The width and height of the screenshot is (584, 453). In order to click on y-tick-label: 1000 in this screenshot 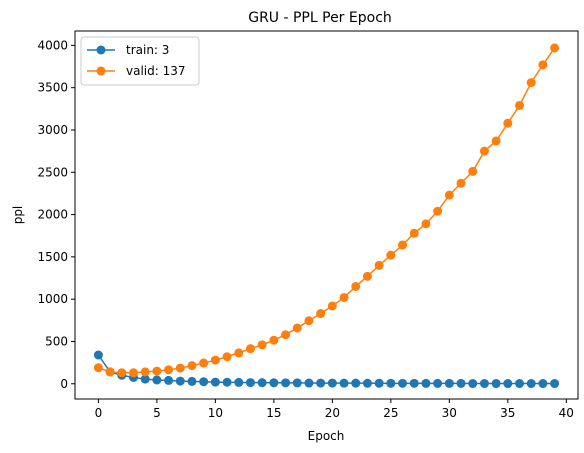, I will do `click(52, 299)`.